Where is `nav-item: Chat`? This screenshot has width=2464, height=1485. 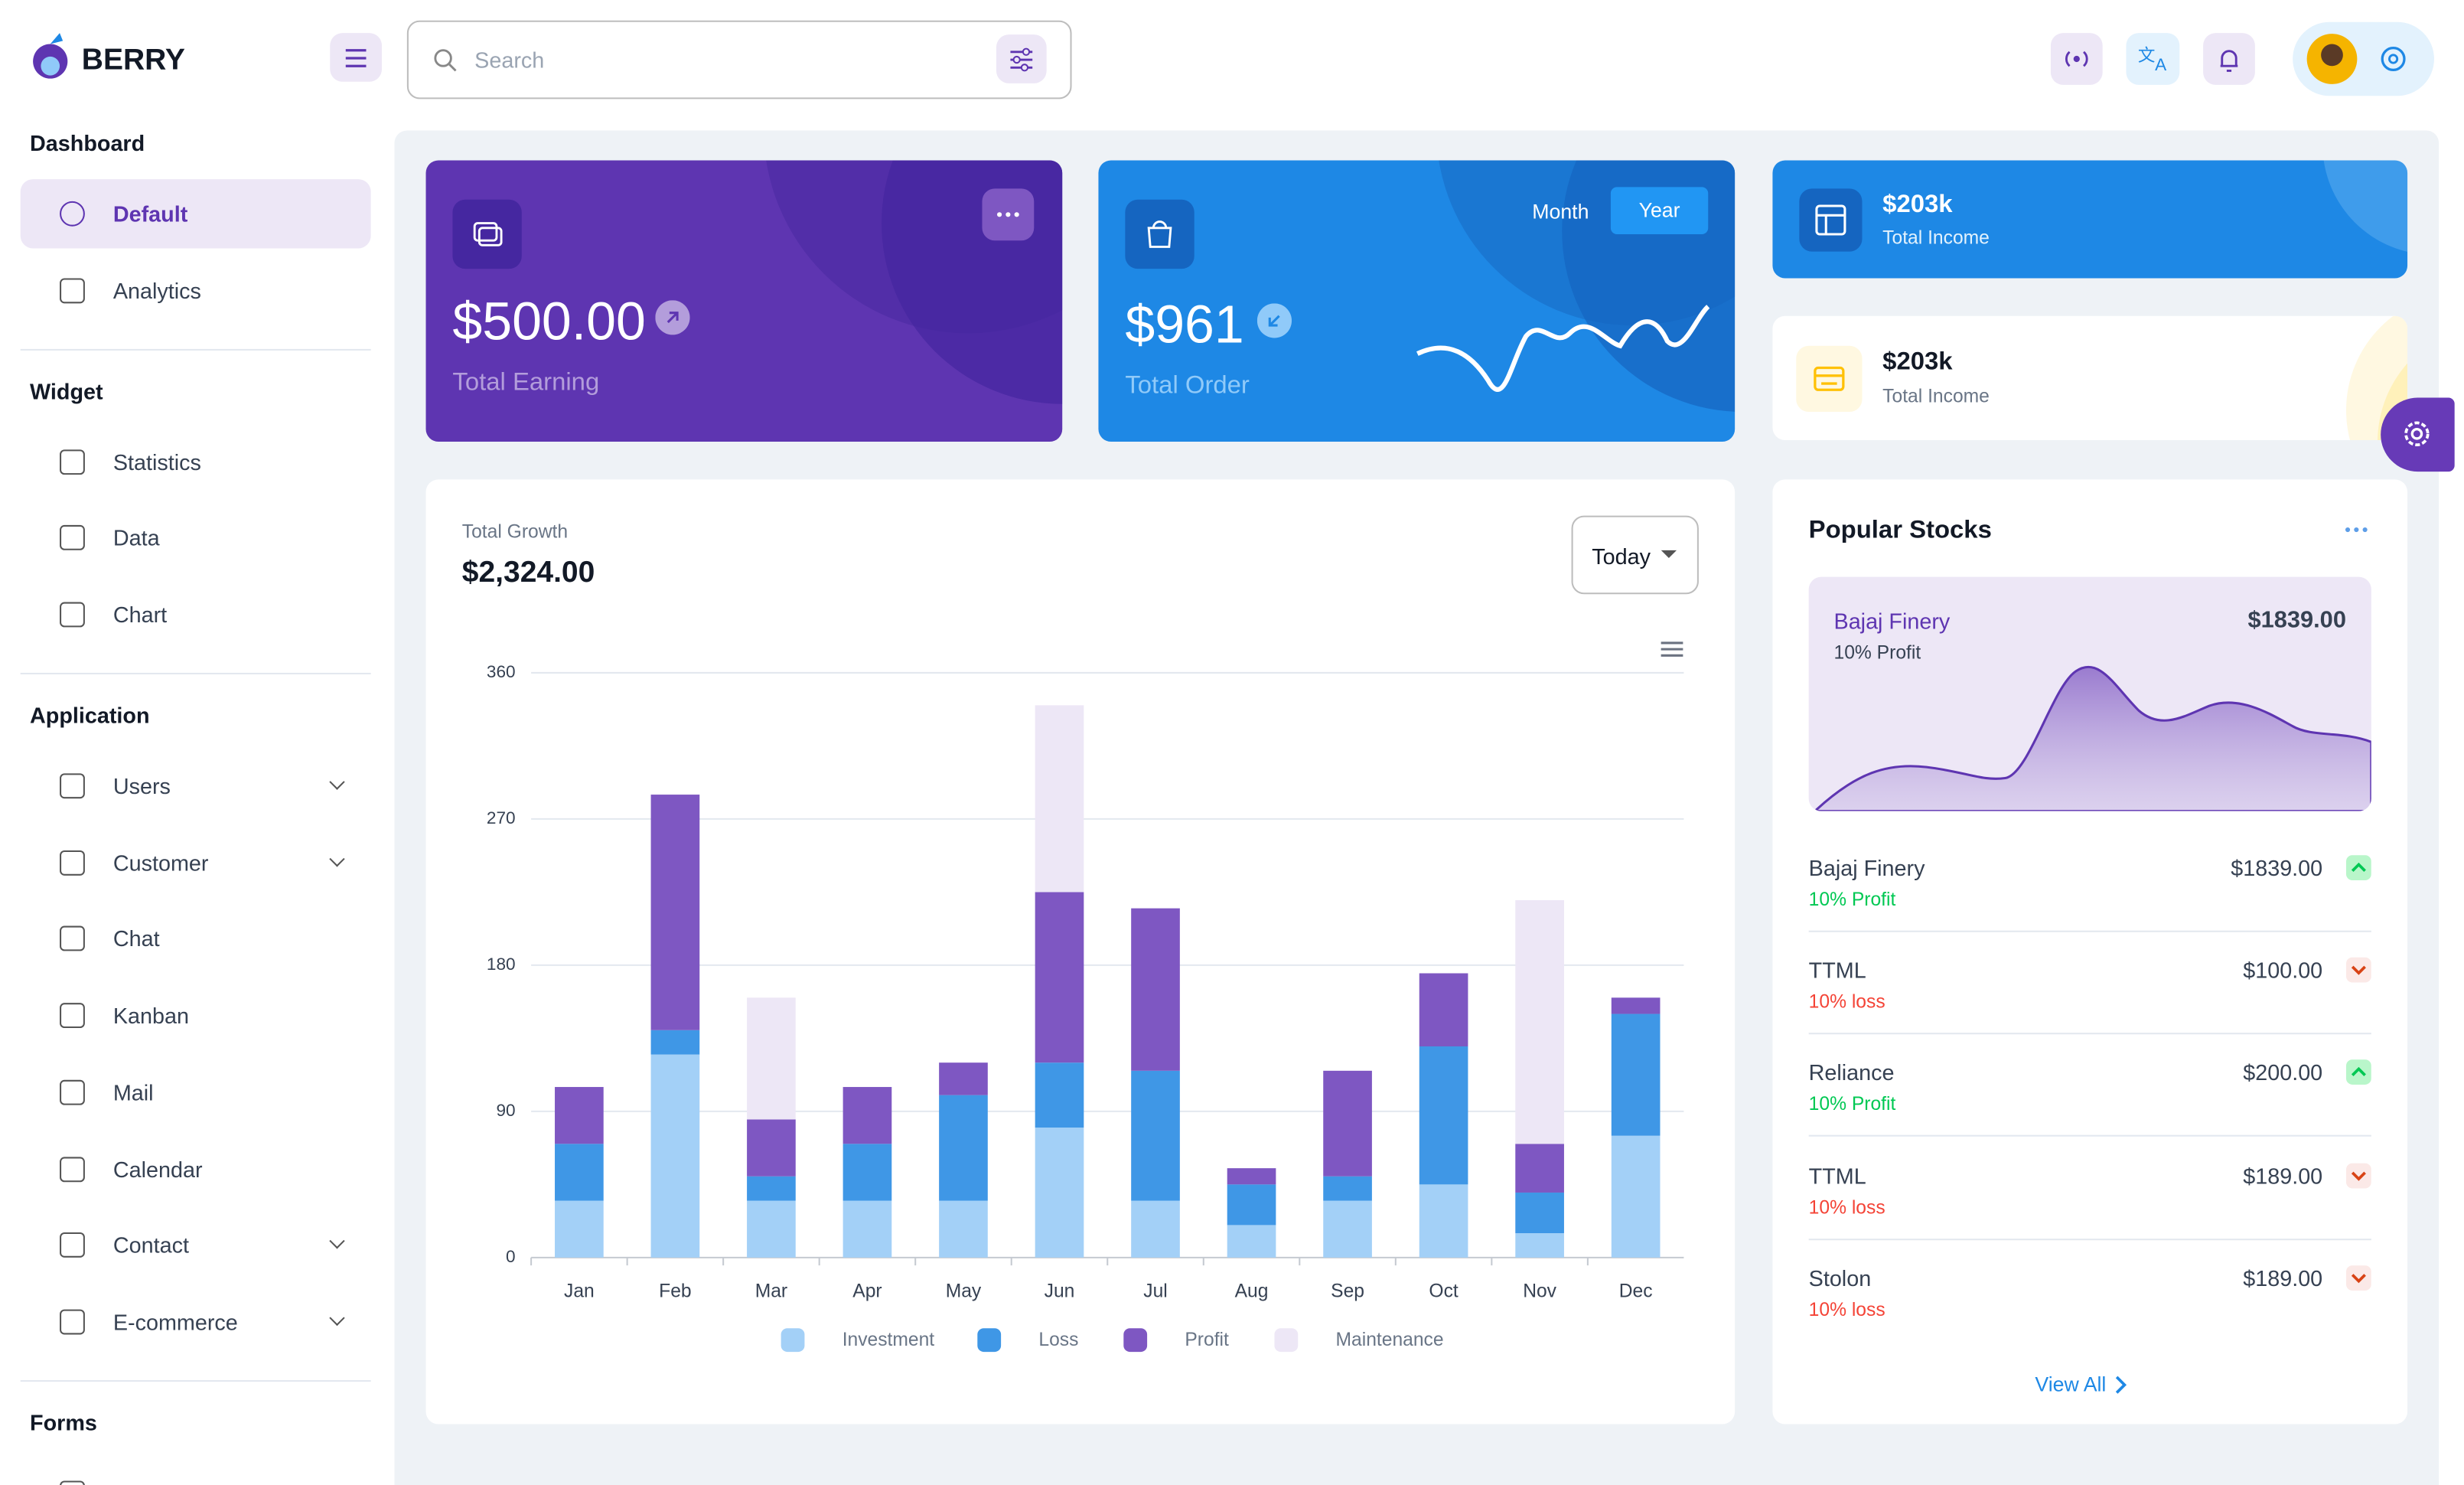 nav-item: Chat is located at coordinates (196, 939).